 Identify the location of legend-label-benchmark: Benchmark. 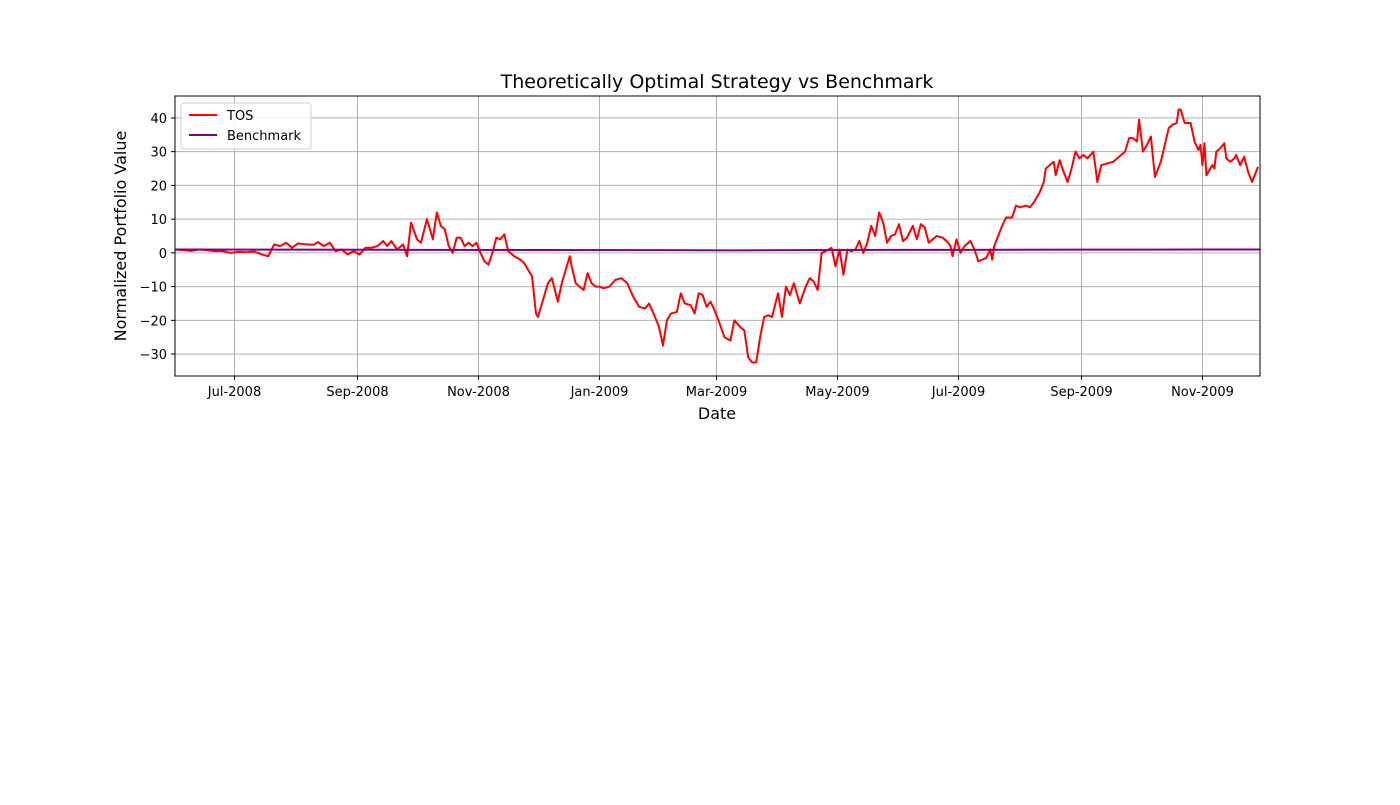
(264, 136).